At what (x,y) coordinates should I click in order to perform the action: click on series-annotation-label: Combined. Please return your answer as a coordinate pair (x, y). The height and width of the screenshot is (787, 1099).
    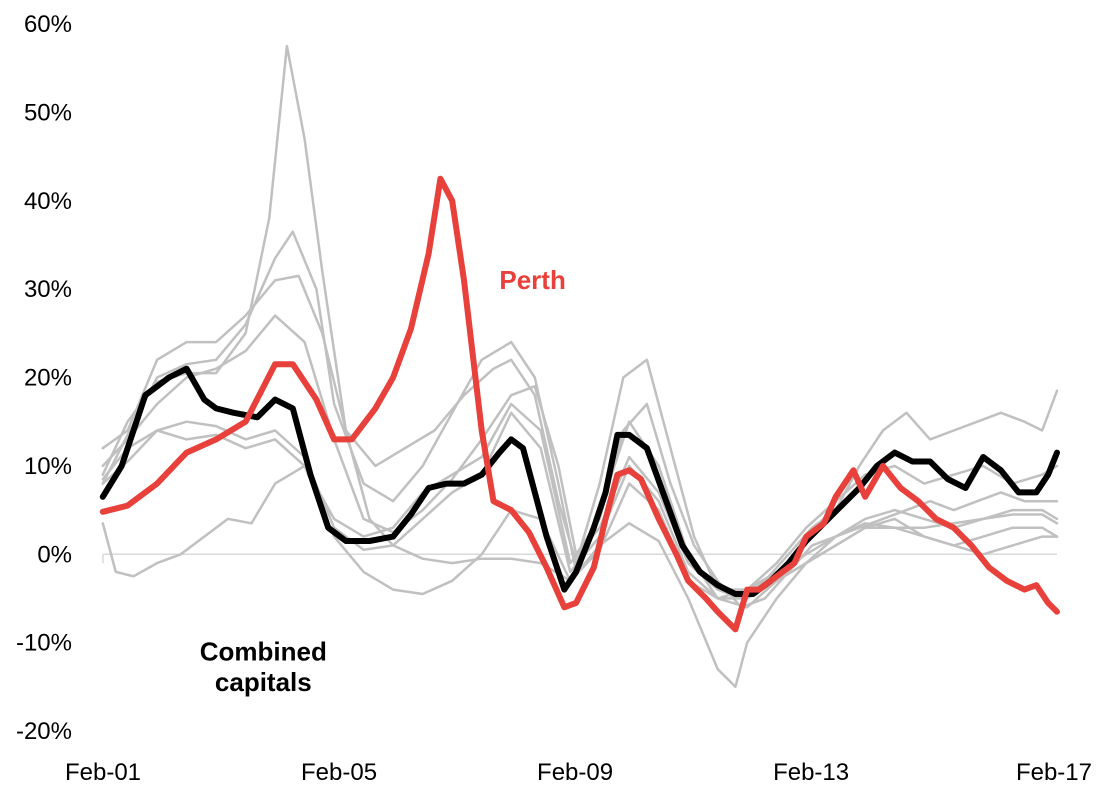
    Looking at the image, I should click on (263, 651).